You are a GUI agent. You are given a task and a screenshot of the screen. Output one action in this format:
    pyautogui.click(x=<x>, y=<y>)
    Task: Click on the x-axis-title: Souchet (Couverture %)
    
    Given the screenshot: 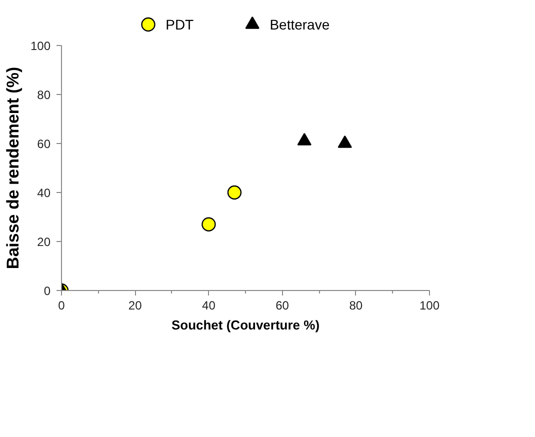 What is the action you would take?
    pyautogui.click(x=245, y=325)
    